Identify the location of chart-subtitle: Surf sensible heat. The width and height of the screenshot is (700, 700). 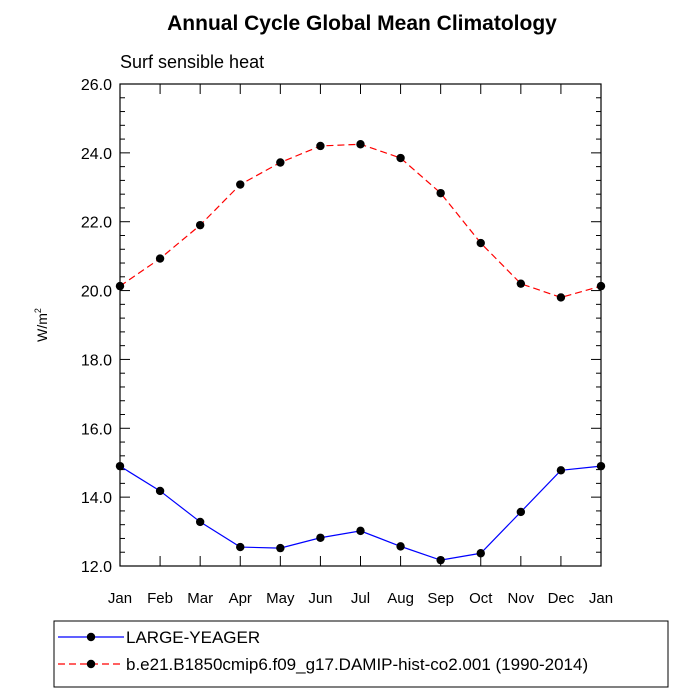
(192, 62).